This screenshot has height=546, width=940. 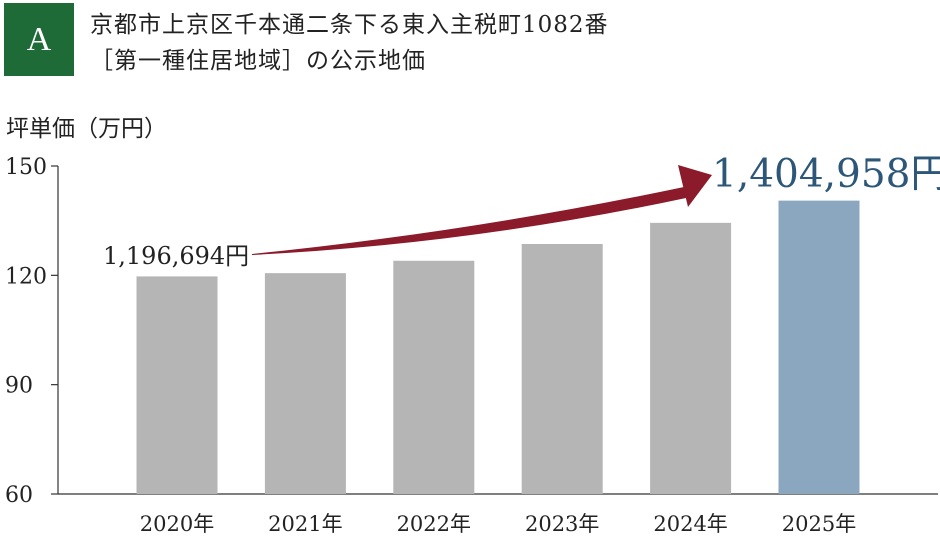 I want to click on growth-arrow-shaft, so click(x=469, y=221).